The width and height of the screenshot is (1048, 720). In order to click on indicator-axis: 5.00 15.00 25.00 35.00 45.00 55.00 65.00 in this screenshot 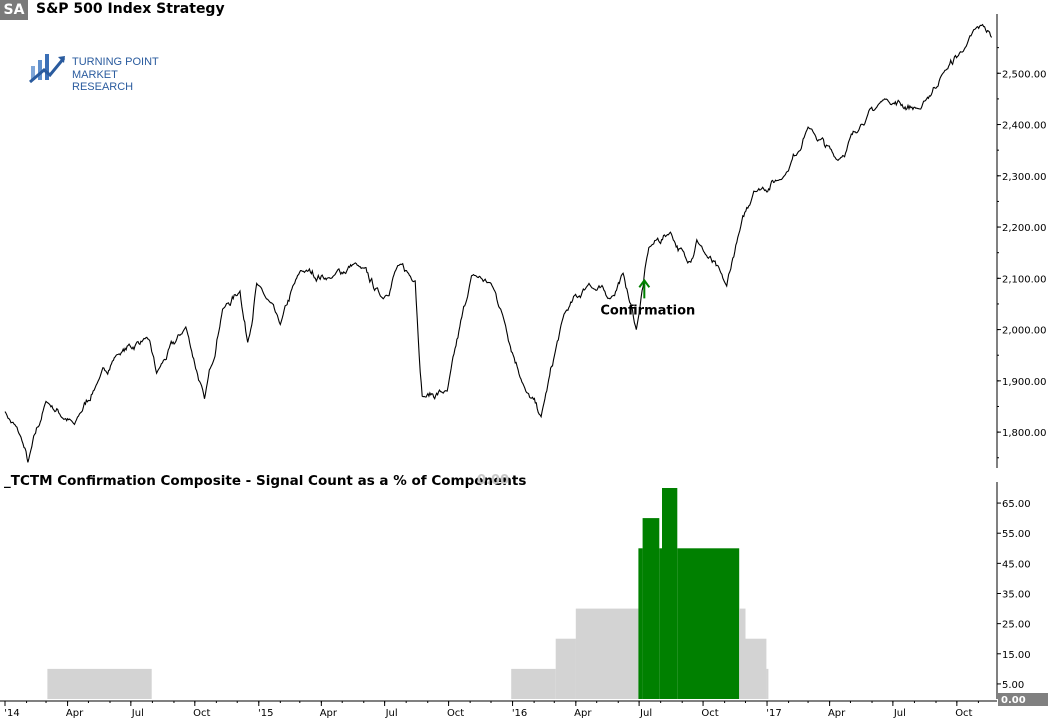, I will do `click(1013, 590)`.